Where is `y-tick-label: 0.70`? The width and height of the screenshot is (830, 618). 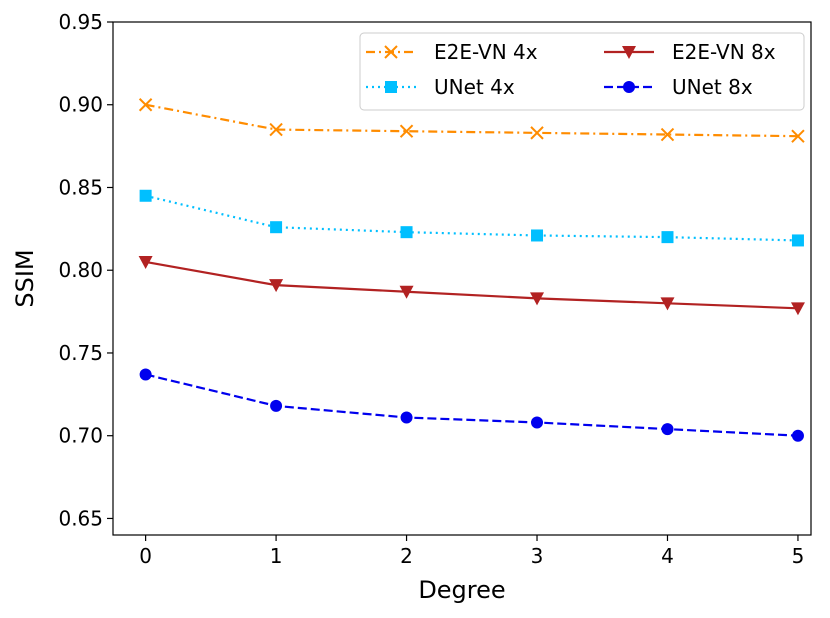 y-tick-label: 0.70 is located at coordinates (80, 436).